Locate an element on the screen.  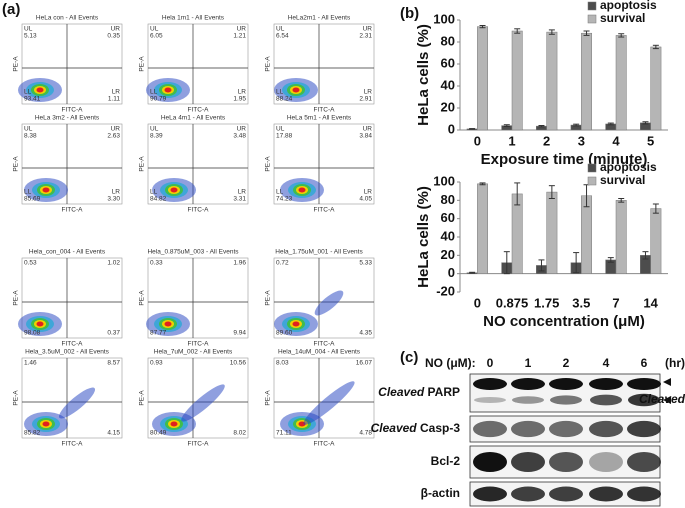
y-tick-label: 20 is located at coordinates (448, 106).